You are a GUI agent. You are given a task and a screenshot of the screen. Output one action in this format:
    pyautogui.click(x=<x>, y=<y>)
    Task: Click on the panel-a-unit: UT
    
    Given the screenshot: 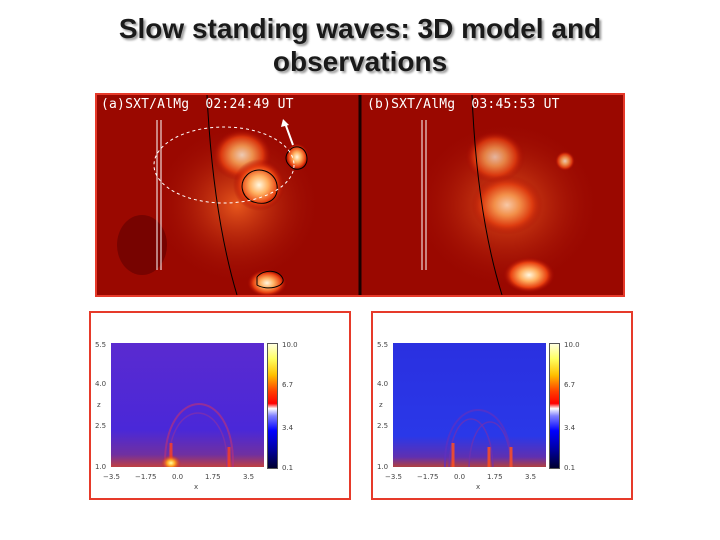 What is the action you would take?
    pyautogui.click(x=285, y=104)
    